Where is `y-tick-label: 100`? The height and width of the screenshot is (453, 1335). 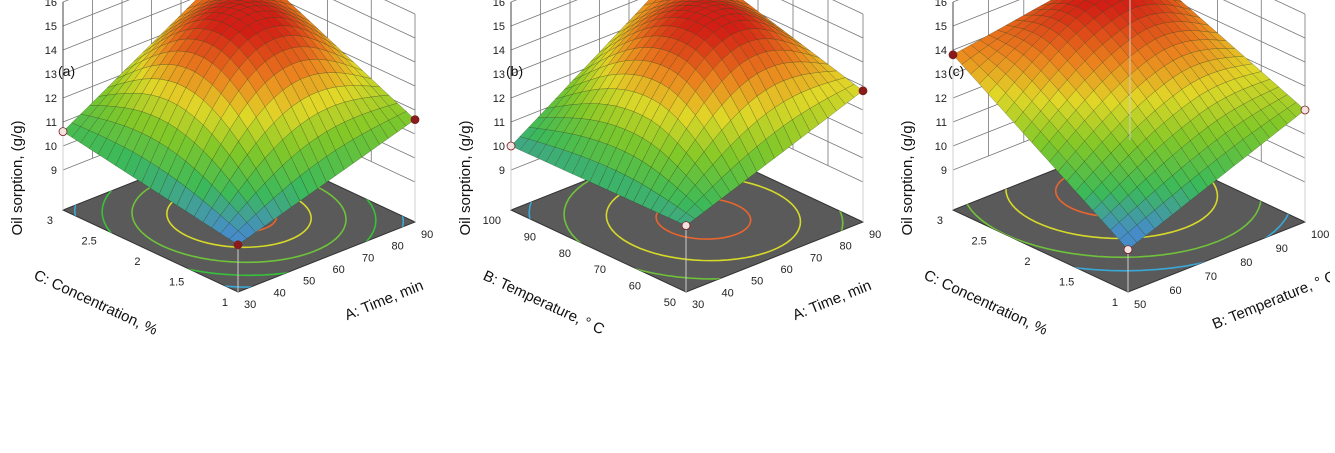 y-tick-label: 100 is located at coordinates (492, 221).